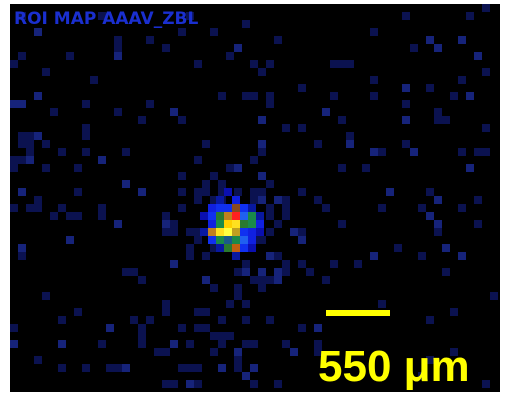 Image resolution: width=510 pixels, height=404 pixels. Describe the element at coordinates (394, 366) in the screenshot. I see `scale-label: 550 μm` at that location.